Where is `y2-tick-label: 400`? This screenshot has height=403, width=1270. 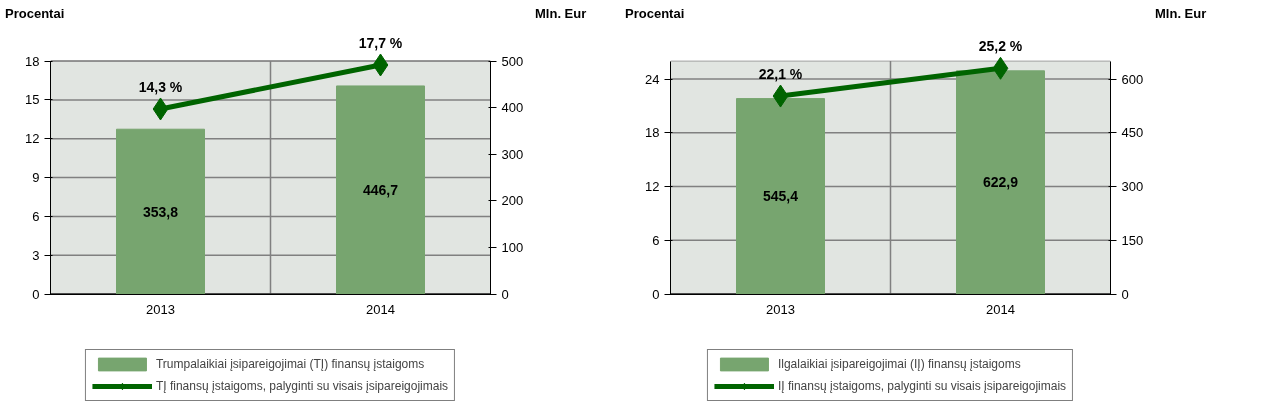
y2-tick-label: 400 is located at coordinates (512, 108).